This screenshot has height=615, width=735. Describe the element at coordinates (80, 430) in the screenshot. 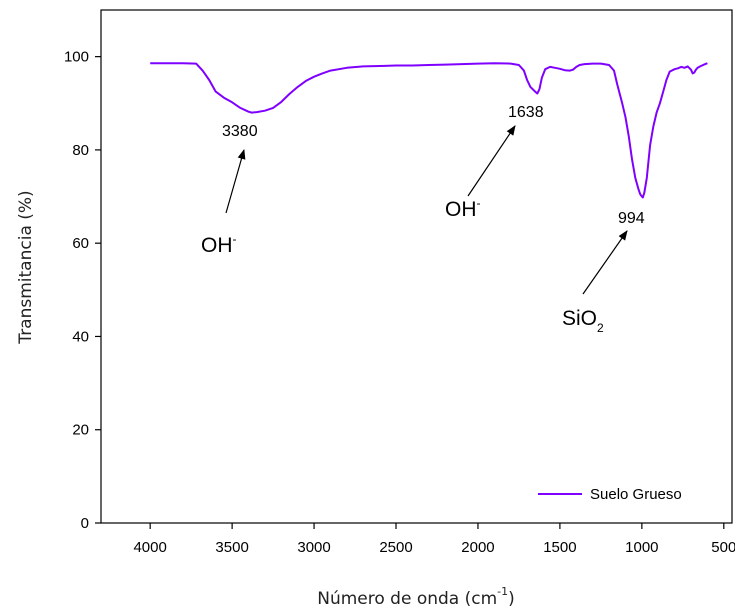

I see `y-tick-label: 20` at that location.